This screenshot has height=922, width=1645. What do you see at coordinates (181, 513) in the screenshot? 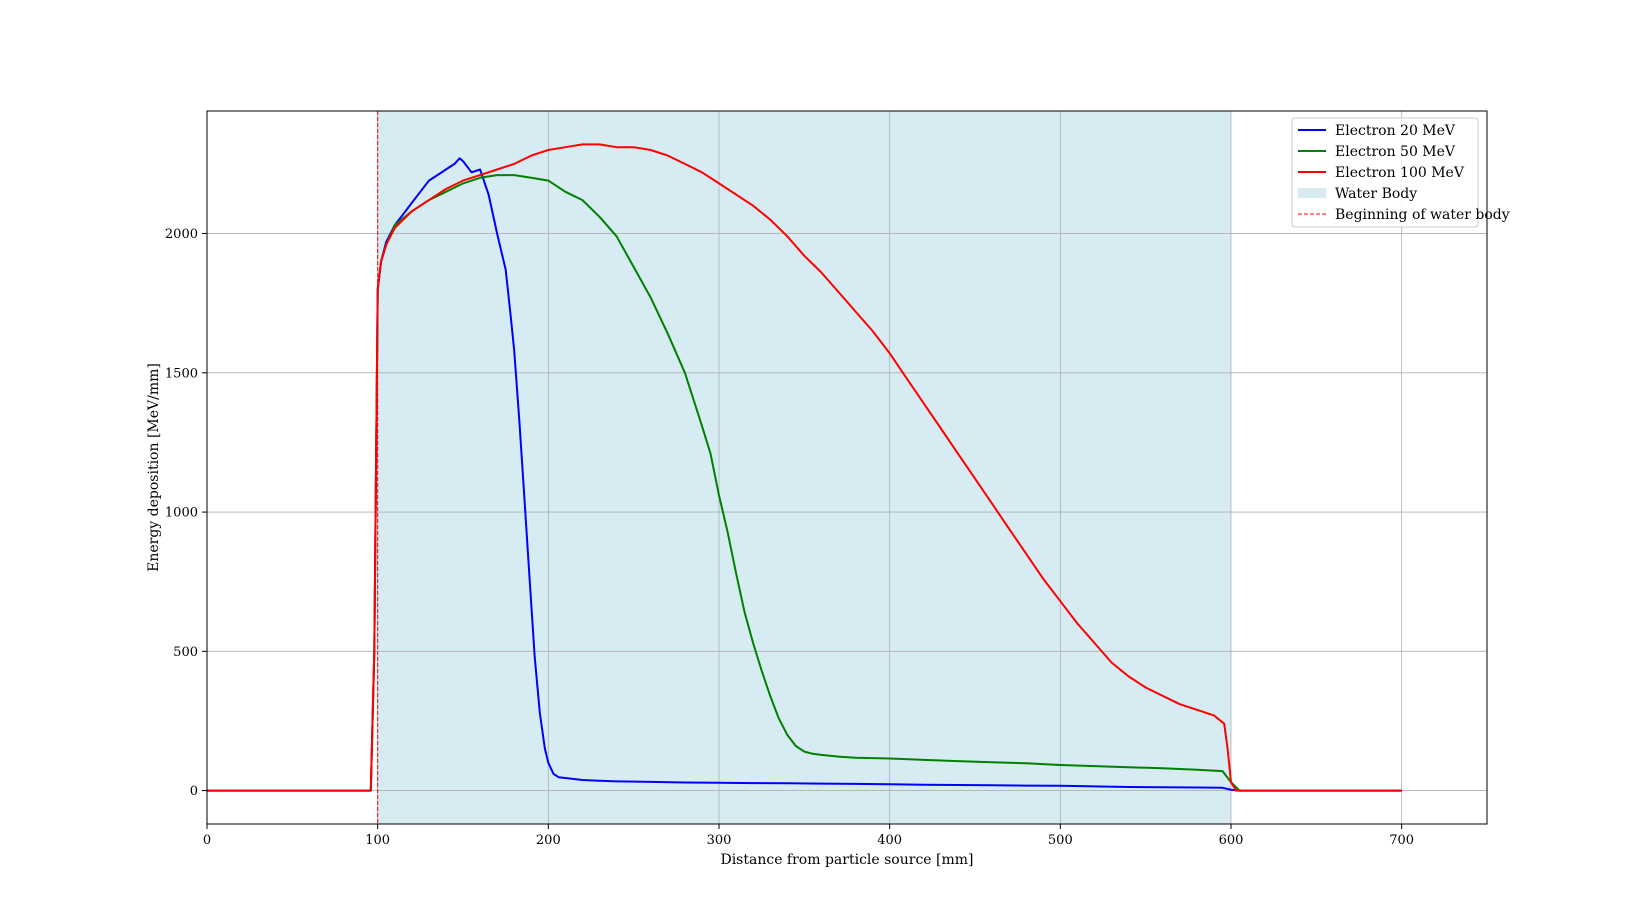
I see `y-tick-label: 1000` at bounding box center [181, 513].